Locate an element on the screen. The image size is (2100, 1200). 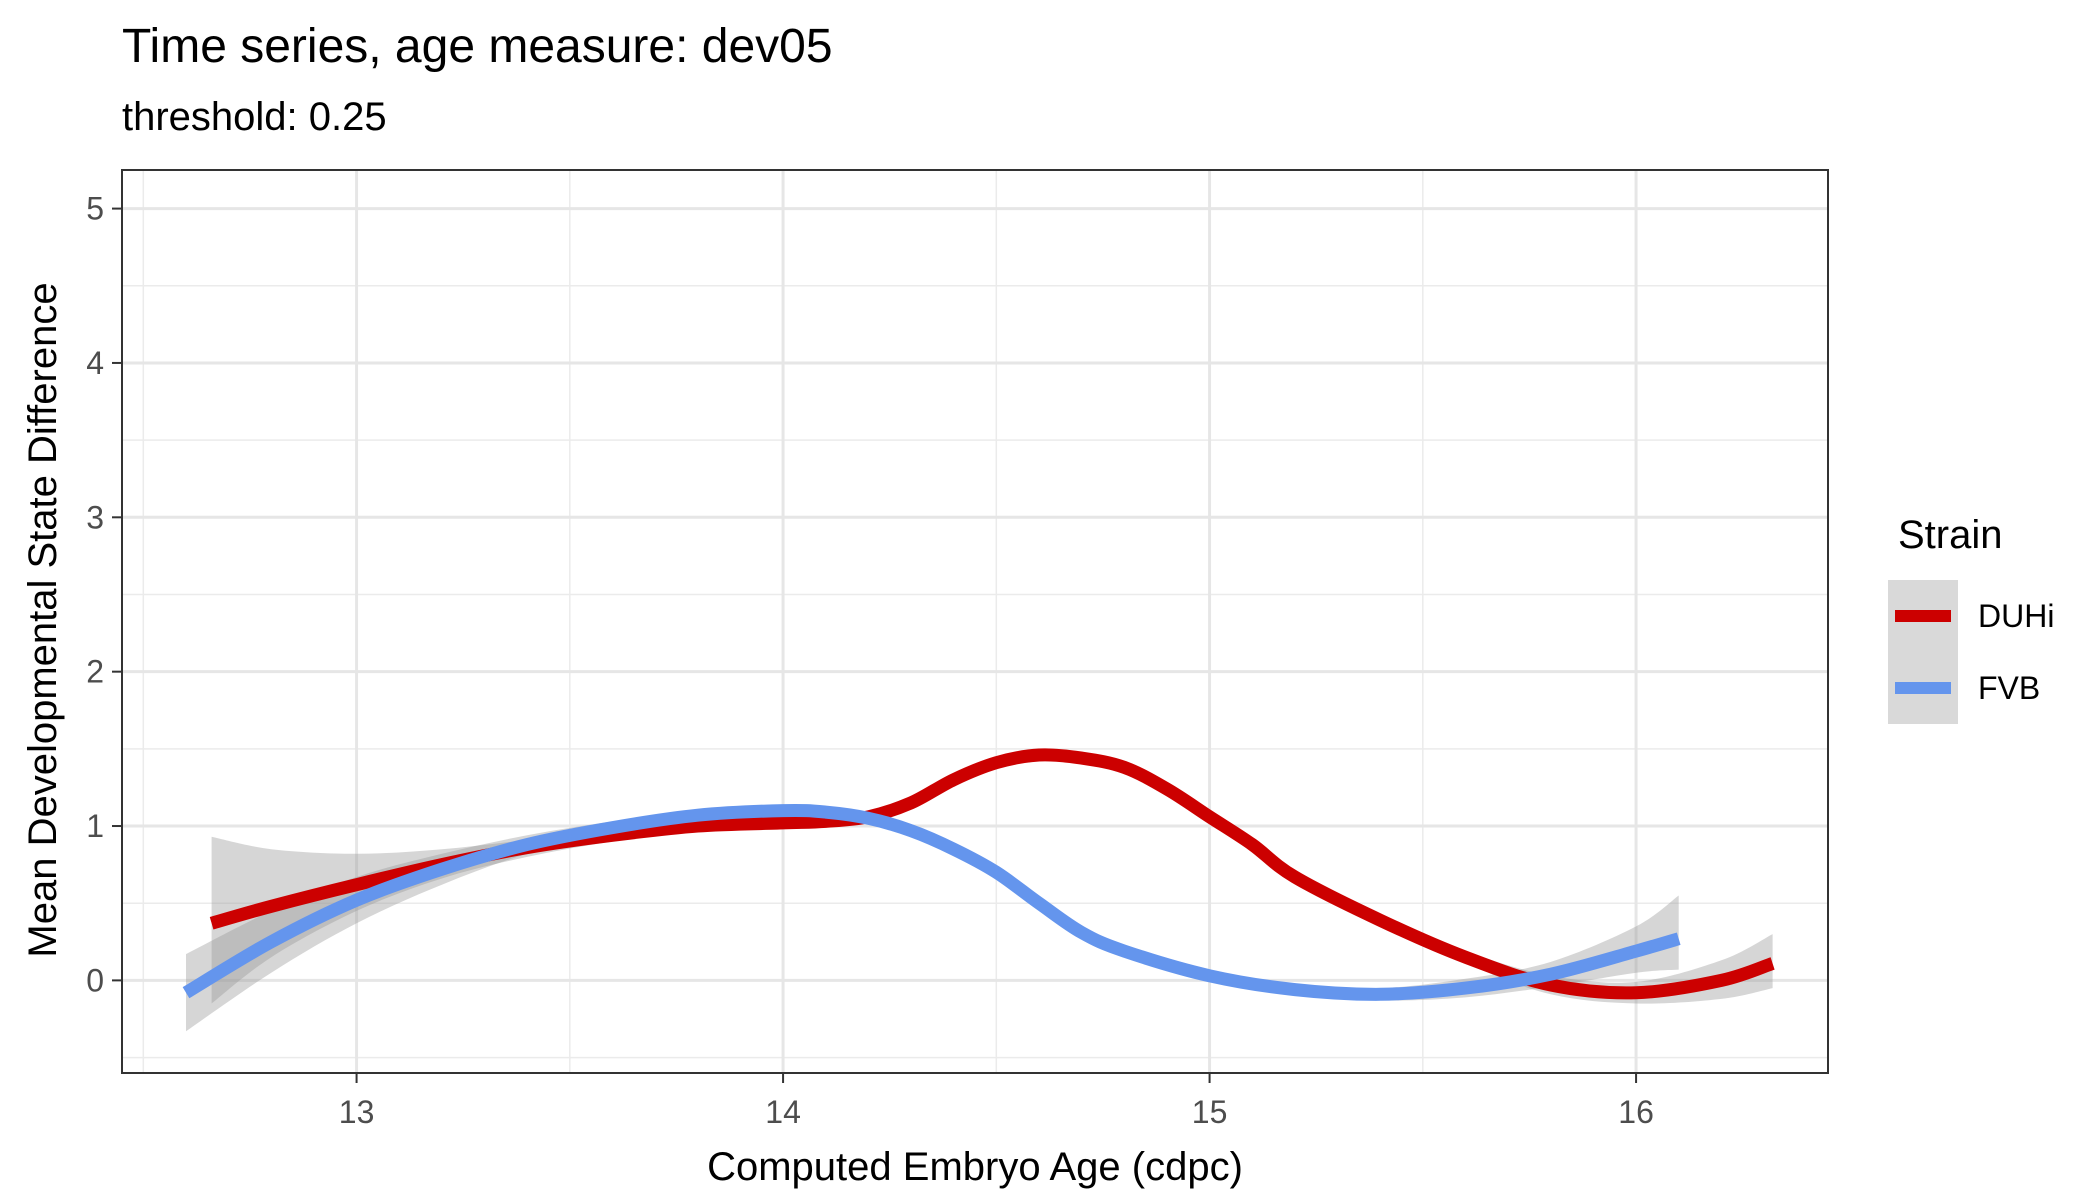
x-axis: 13 14 15 16 is located at coordinates (996, 1101).